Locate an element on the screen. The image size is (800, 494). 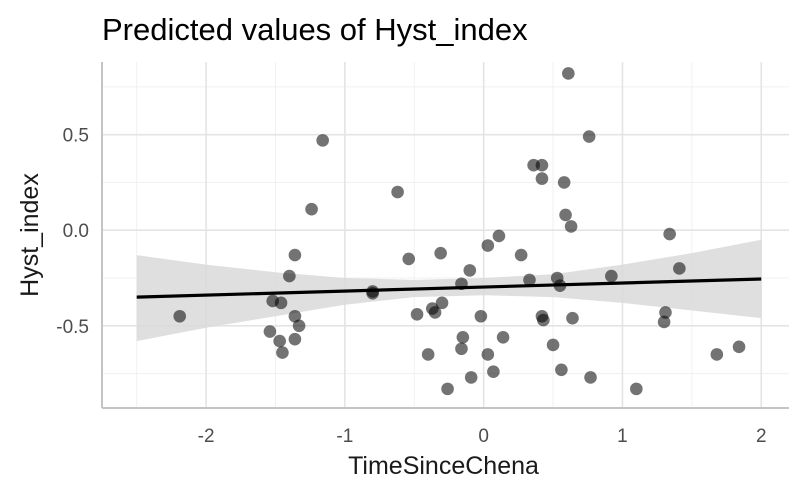
x-axis-title: TimeSinceChena is located at coordinates (443, 466).